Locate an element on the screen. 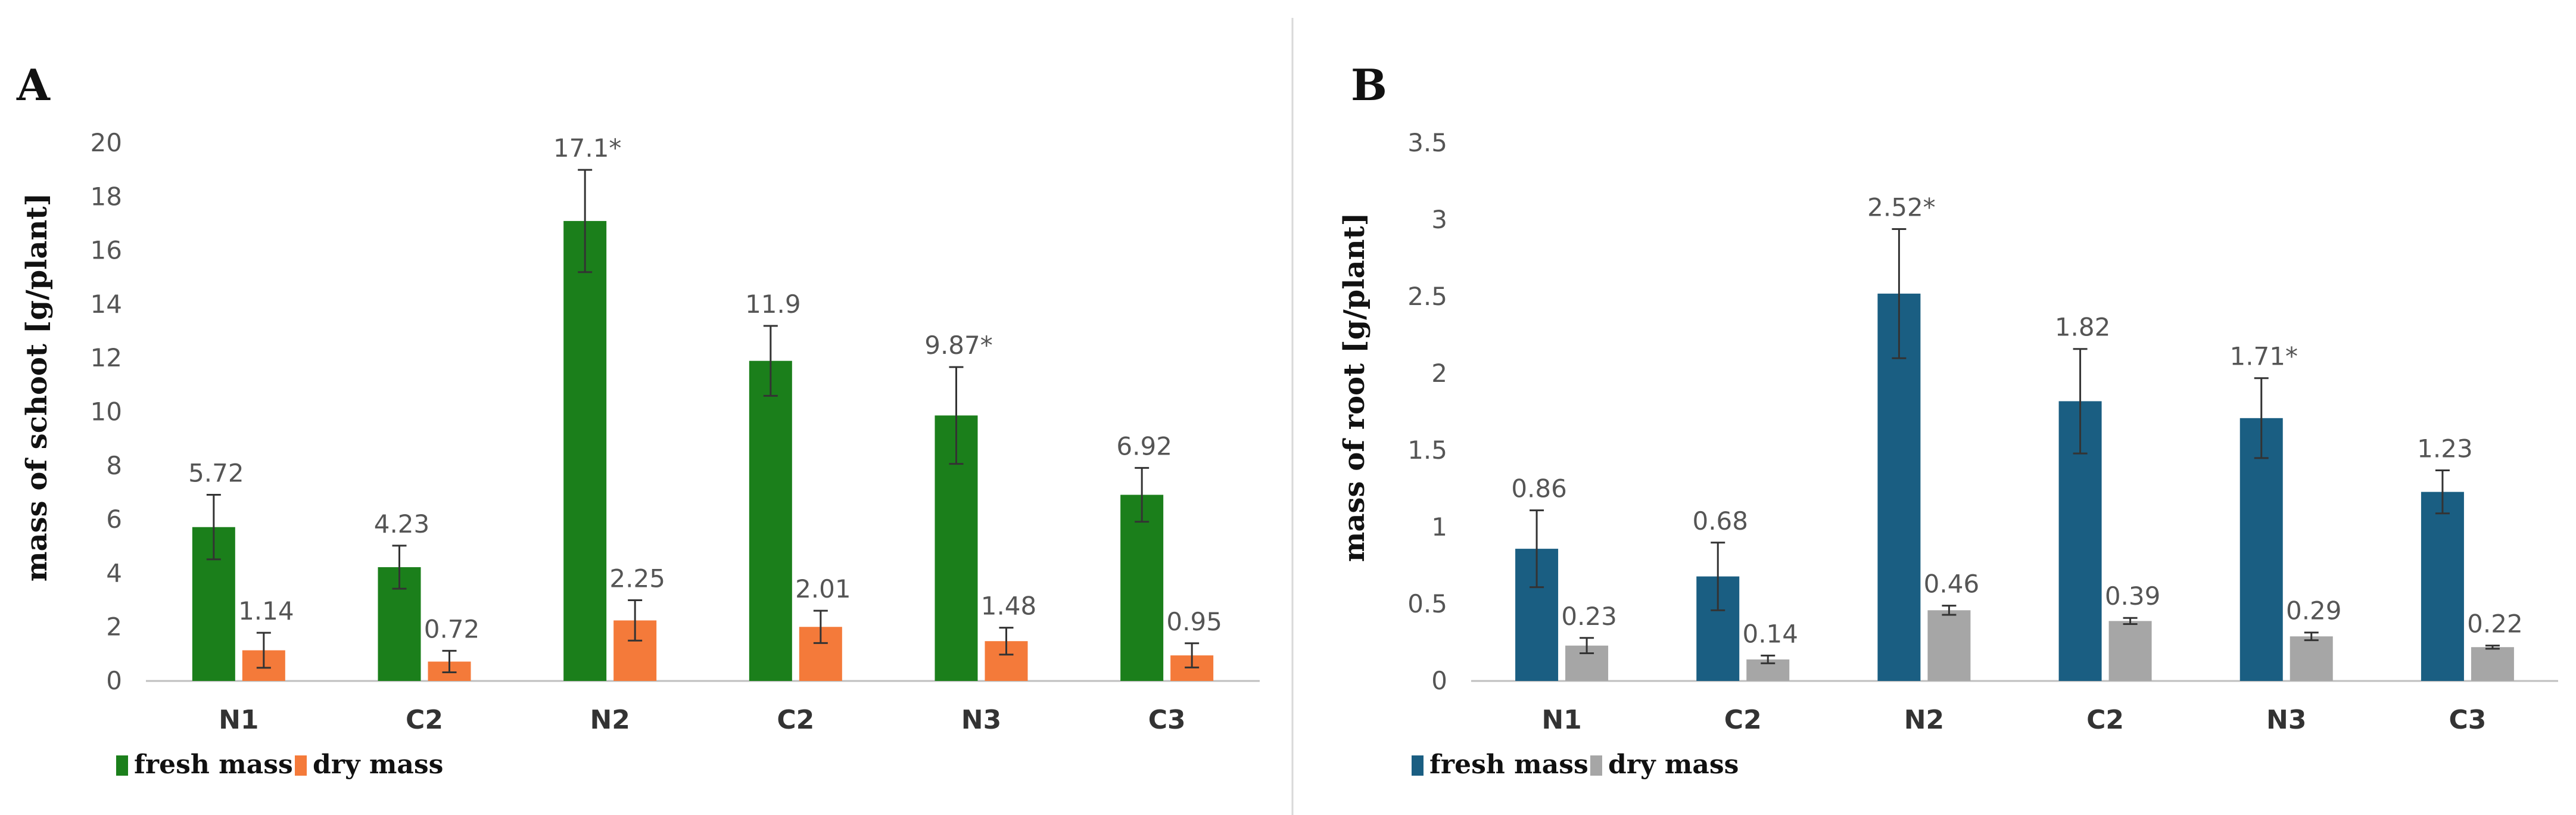 Image resolution: width=2576 pixels, height=815 pixels. y-tick-label: 3 is located at coordinates (1439, 219).